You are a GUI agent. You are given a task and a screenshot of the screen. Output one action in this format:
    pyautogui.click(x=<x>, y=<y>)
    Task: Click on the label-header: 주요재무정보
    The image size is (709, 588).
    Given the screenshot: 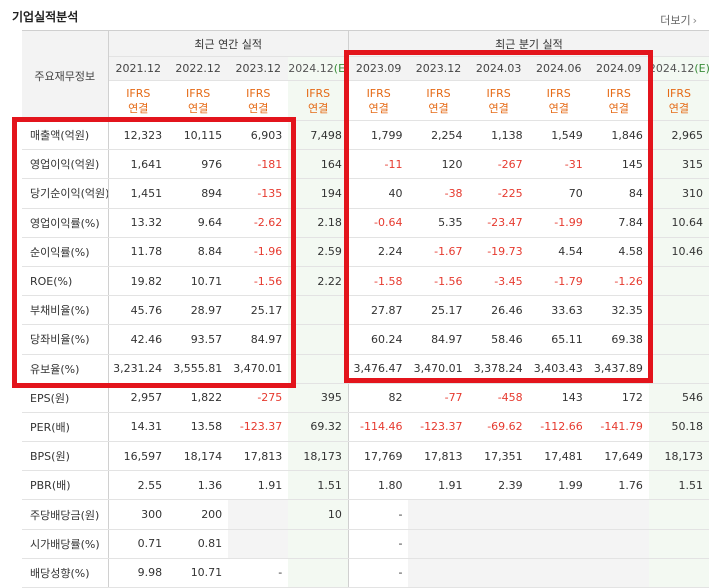 What is the action you would take?
    pyautogui.click(x=65, y=75)
    